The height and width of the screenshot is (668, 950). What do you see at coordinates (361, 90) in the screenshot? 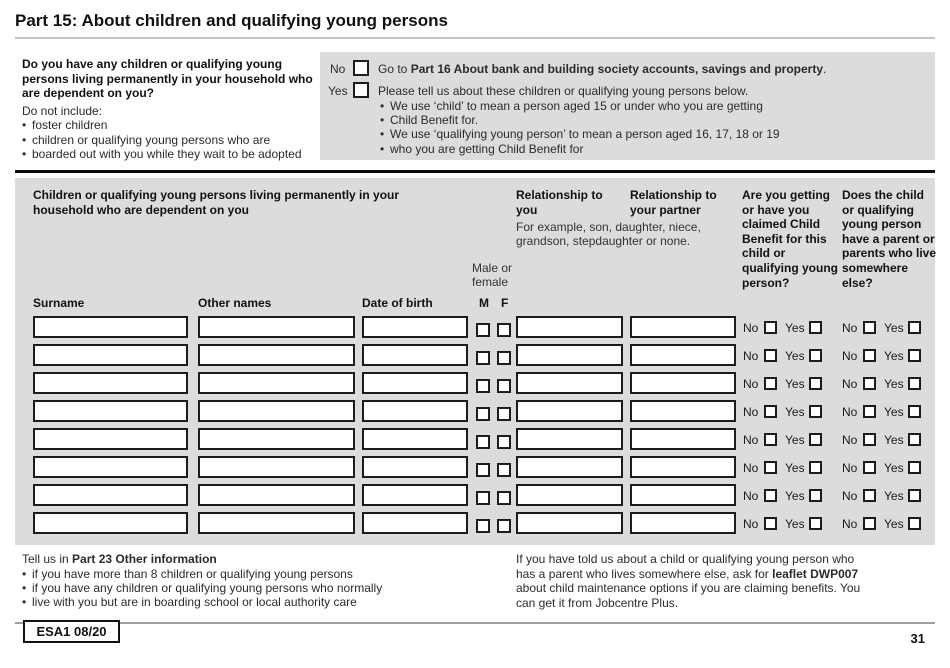
I see `yes-checkbox` at bounding box center [361, 90].